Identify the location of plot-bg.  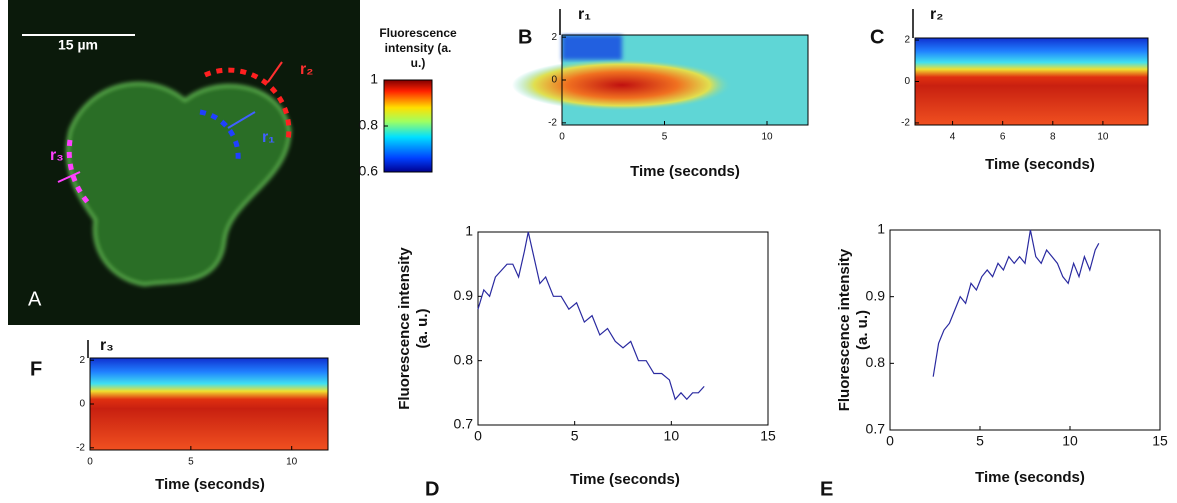
(623, 328).